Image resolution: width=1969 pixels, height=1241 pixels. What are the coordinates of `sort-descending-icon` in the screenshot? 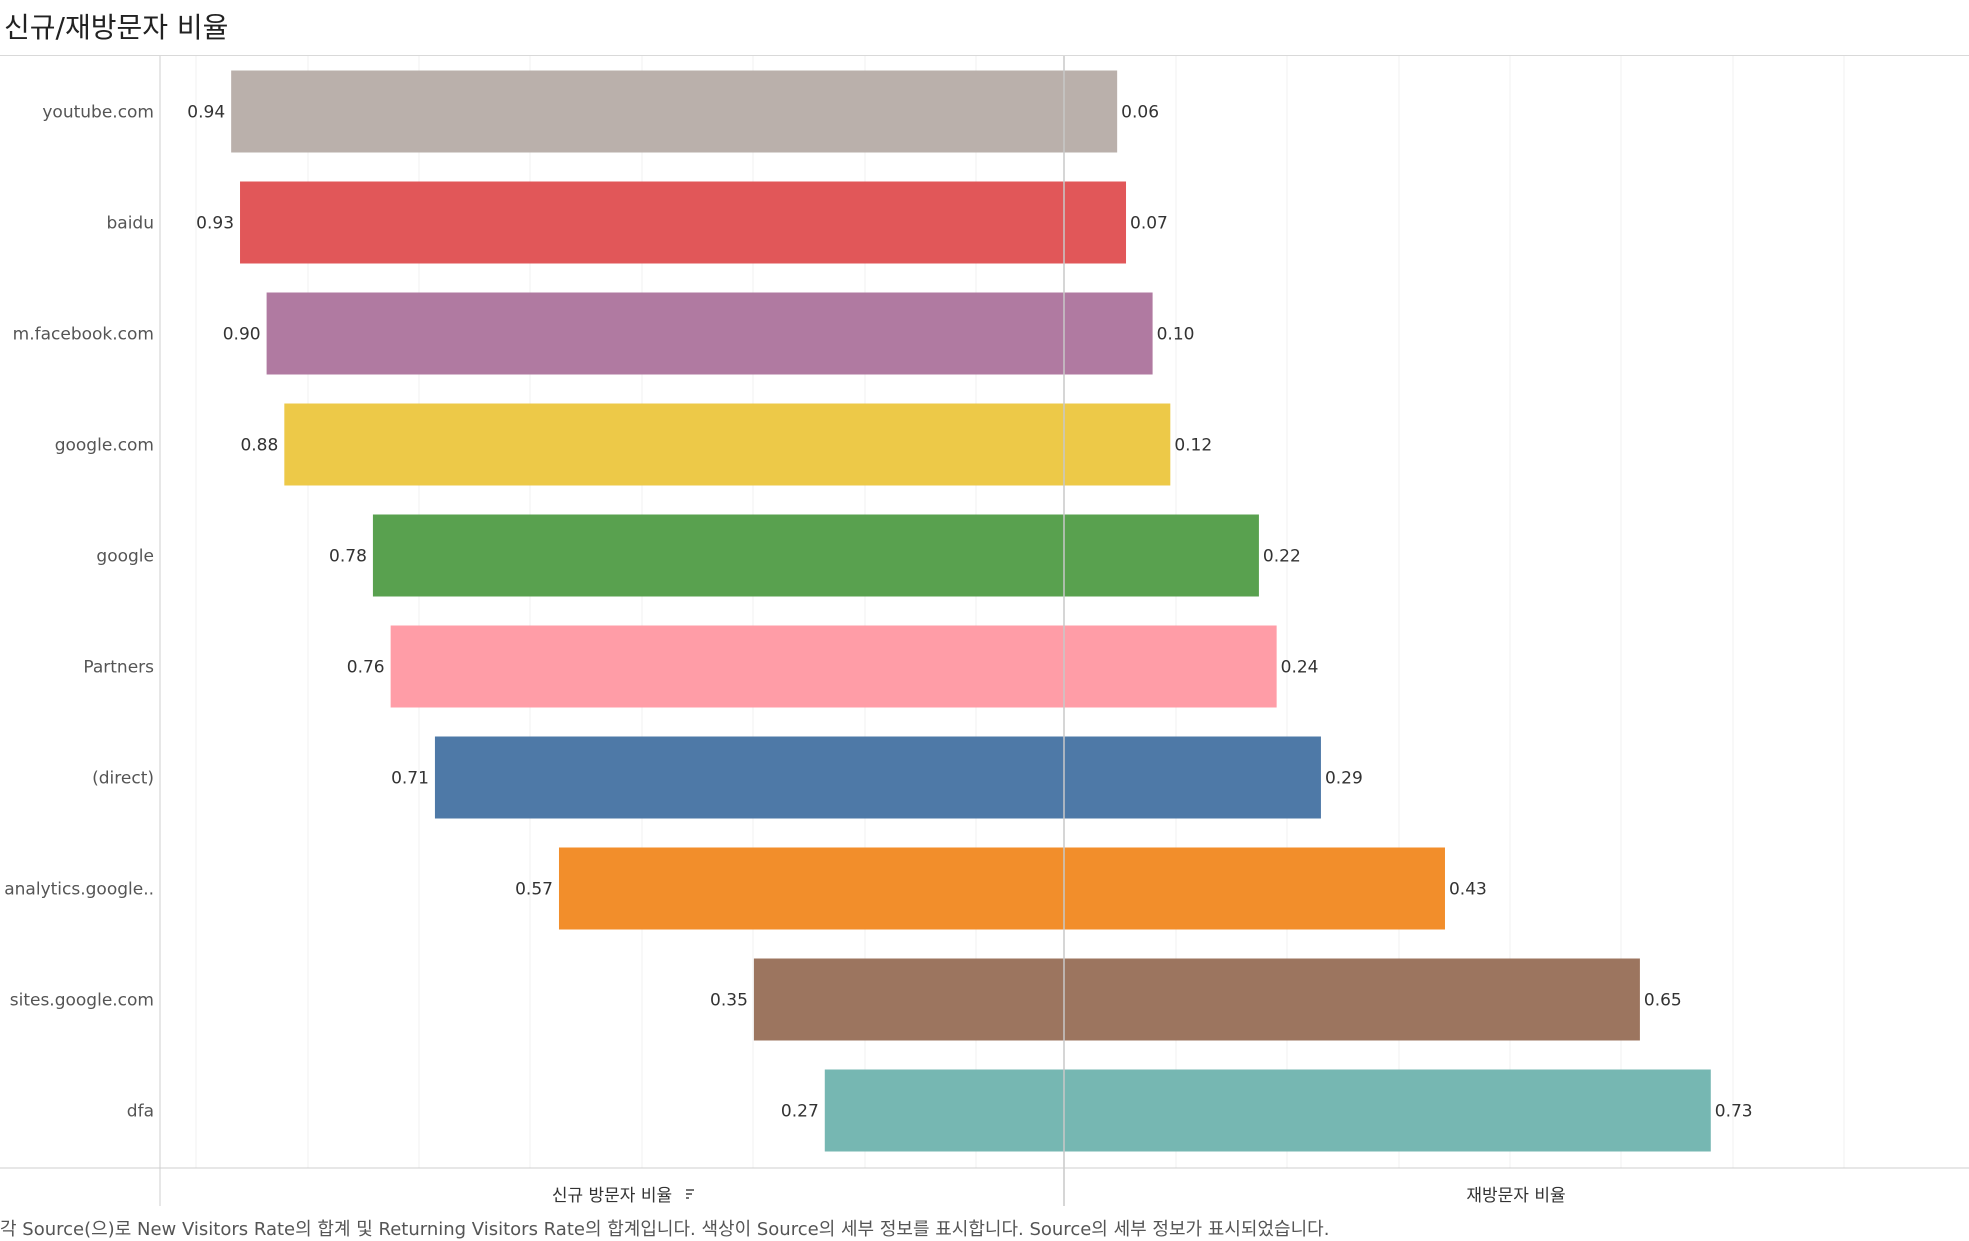 It's located at (690, 1194).